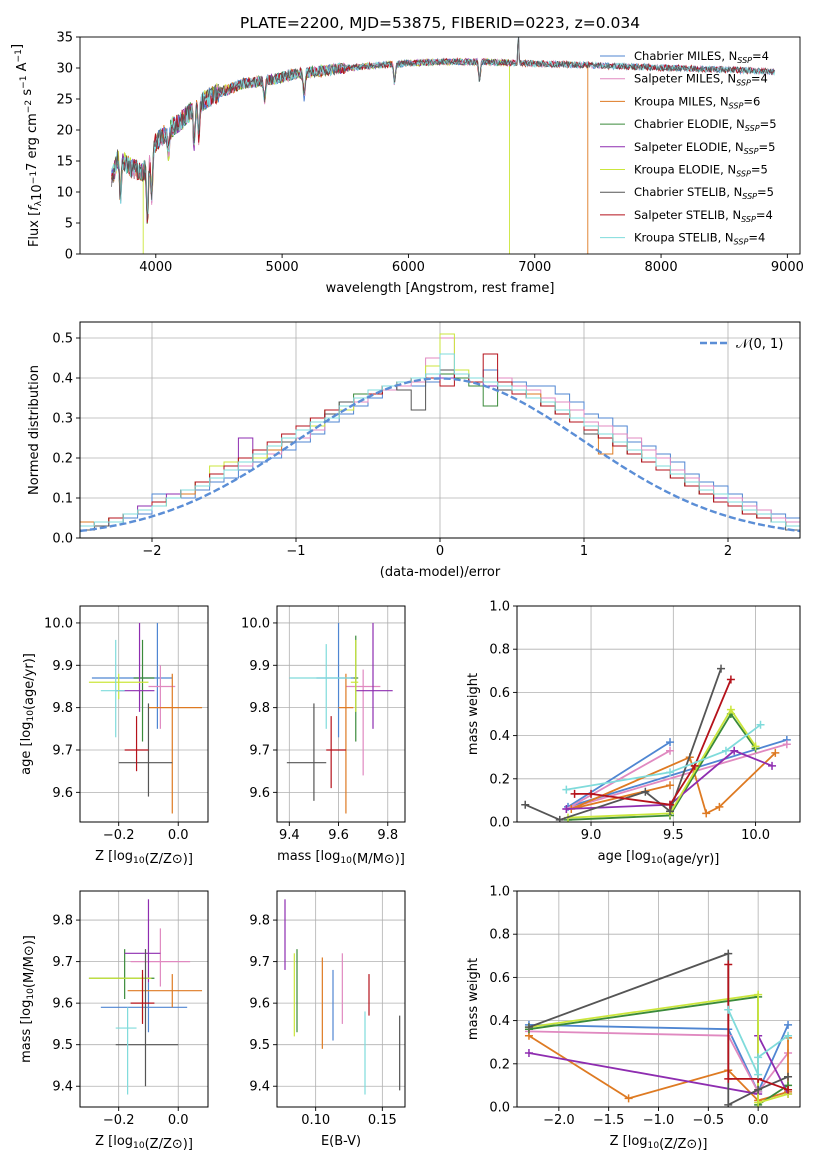 The image size is (819, 1170). I want to click on weight-series-chabrier-miles, so click(677, 773).